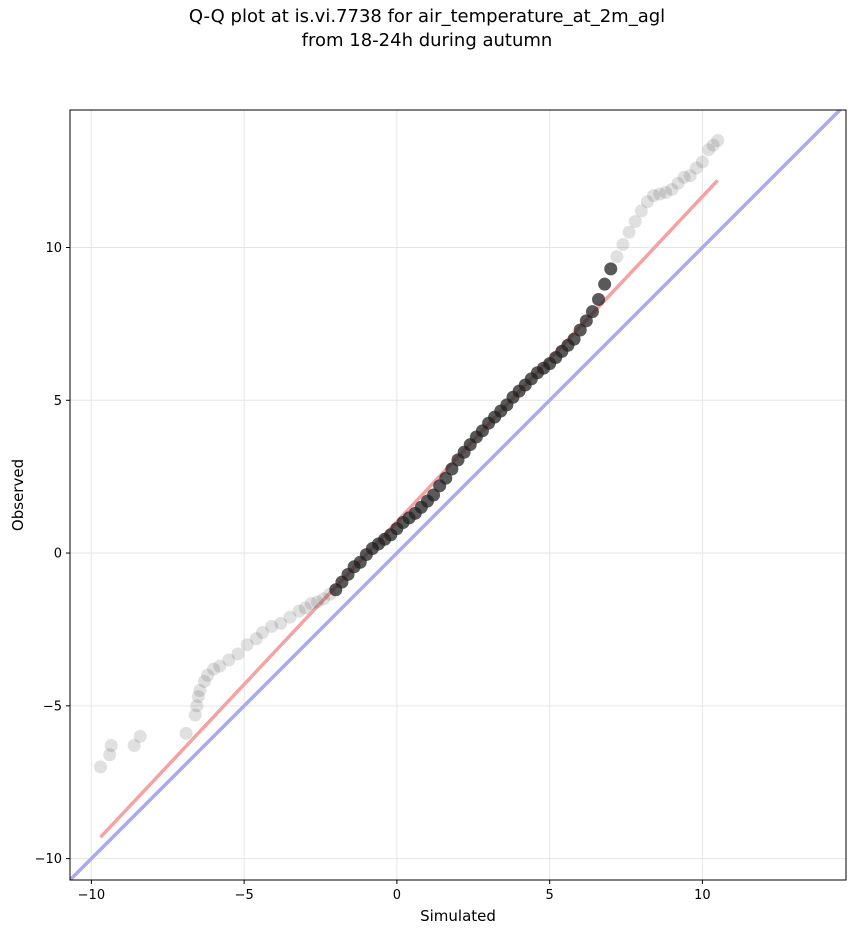  What do you see at coordinates (53, 248) in the screenshot?
I see `y-tick-label: 10` at bounding box center [53, 248].